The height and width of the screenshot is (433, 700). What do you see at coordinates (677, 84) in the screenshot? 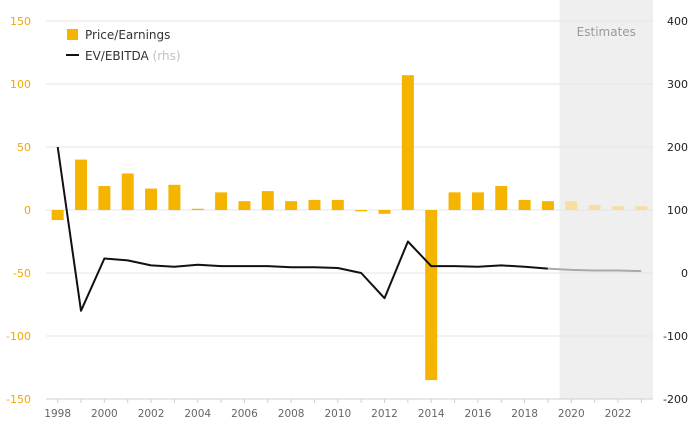
I see `right-tick-label: 300` at bounding box center [677, 84].